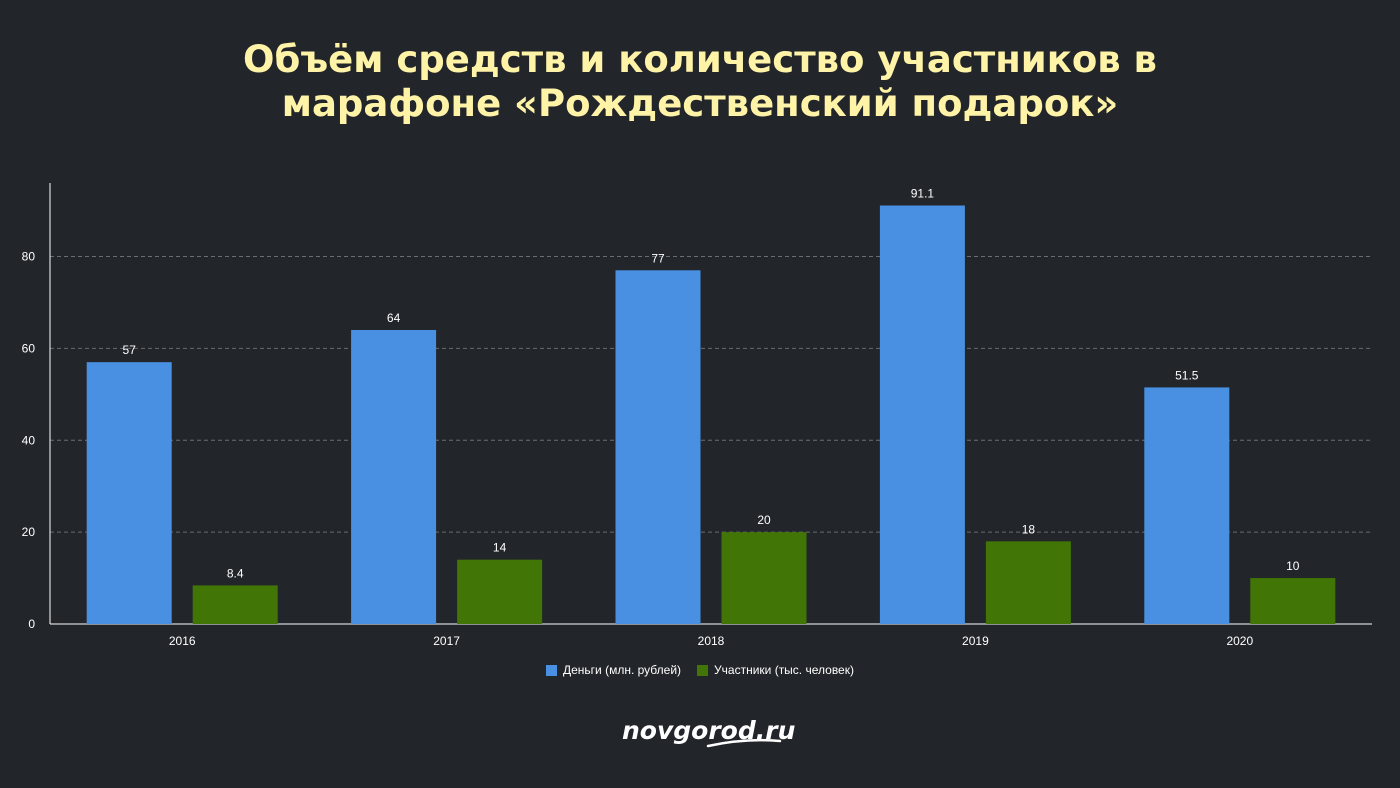 The image size is (1400, 788). Describe the element at coordinates (1187, 375) in the screenshot. I see `data-label-money: 51.5` at that location.